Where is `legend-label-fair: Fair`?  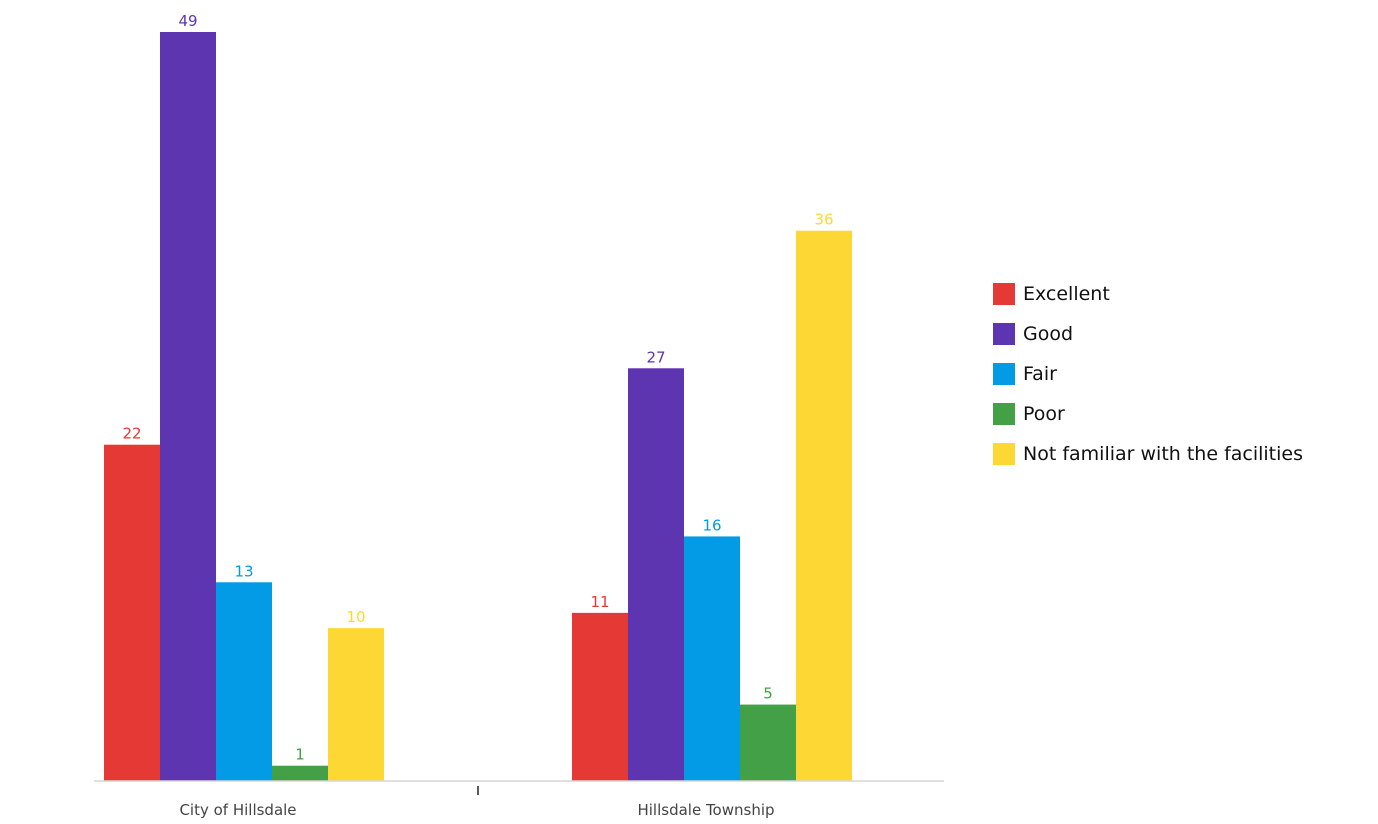
legend-label-fair: Fair is located at coordinates (1040, 374).